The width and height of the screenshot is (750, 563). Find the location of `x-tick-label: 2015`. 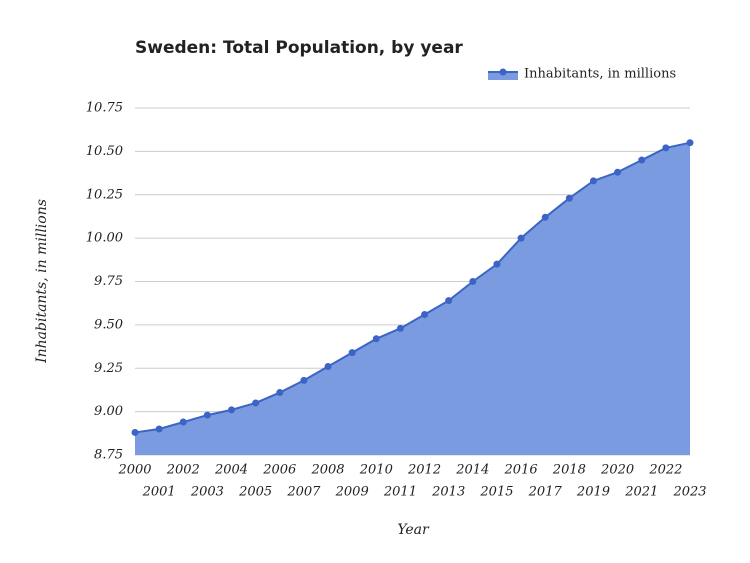

x-tick-label: 2015 is located at coordinates (496, 492).